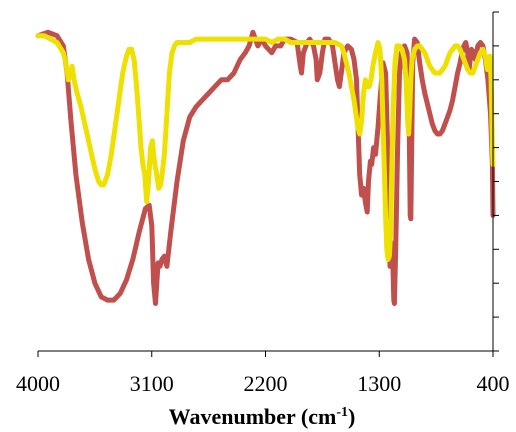 This screenshot has width=516, height=432. What do you see at coordinates (152, 383) in the screenshot?
I see `x-tick-label: 3100` at bounding box center [152, 383].